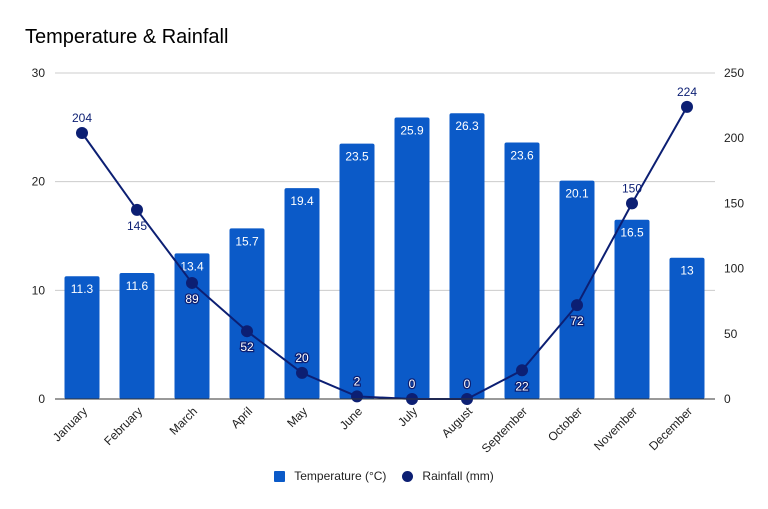  Describe the element at coordinates (302, 358) in the screenshot. I see `rainfall-point-label: 20` at that location.